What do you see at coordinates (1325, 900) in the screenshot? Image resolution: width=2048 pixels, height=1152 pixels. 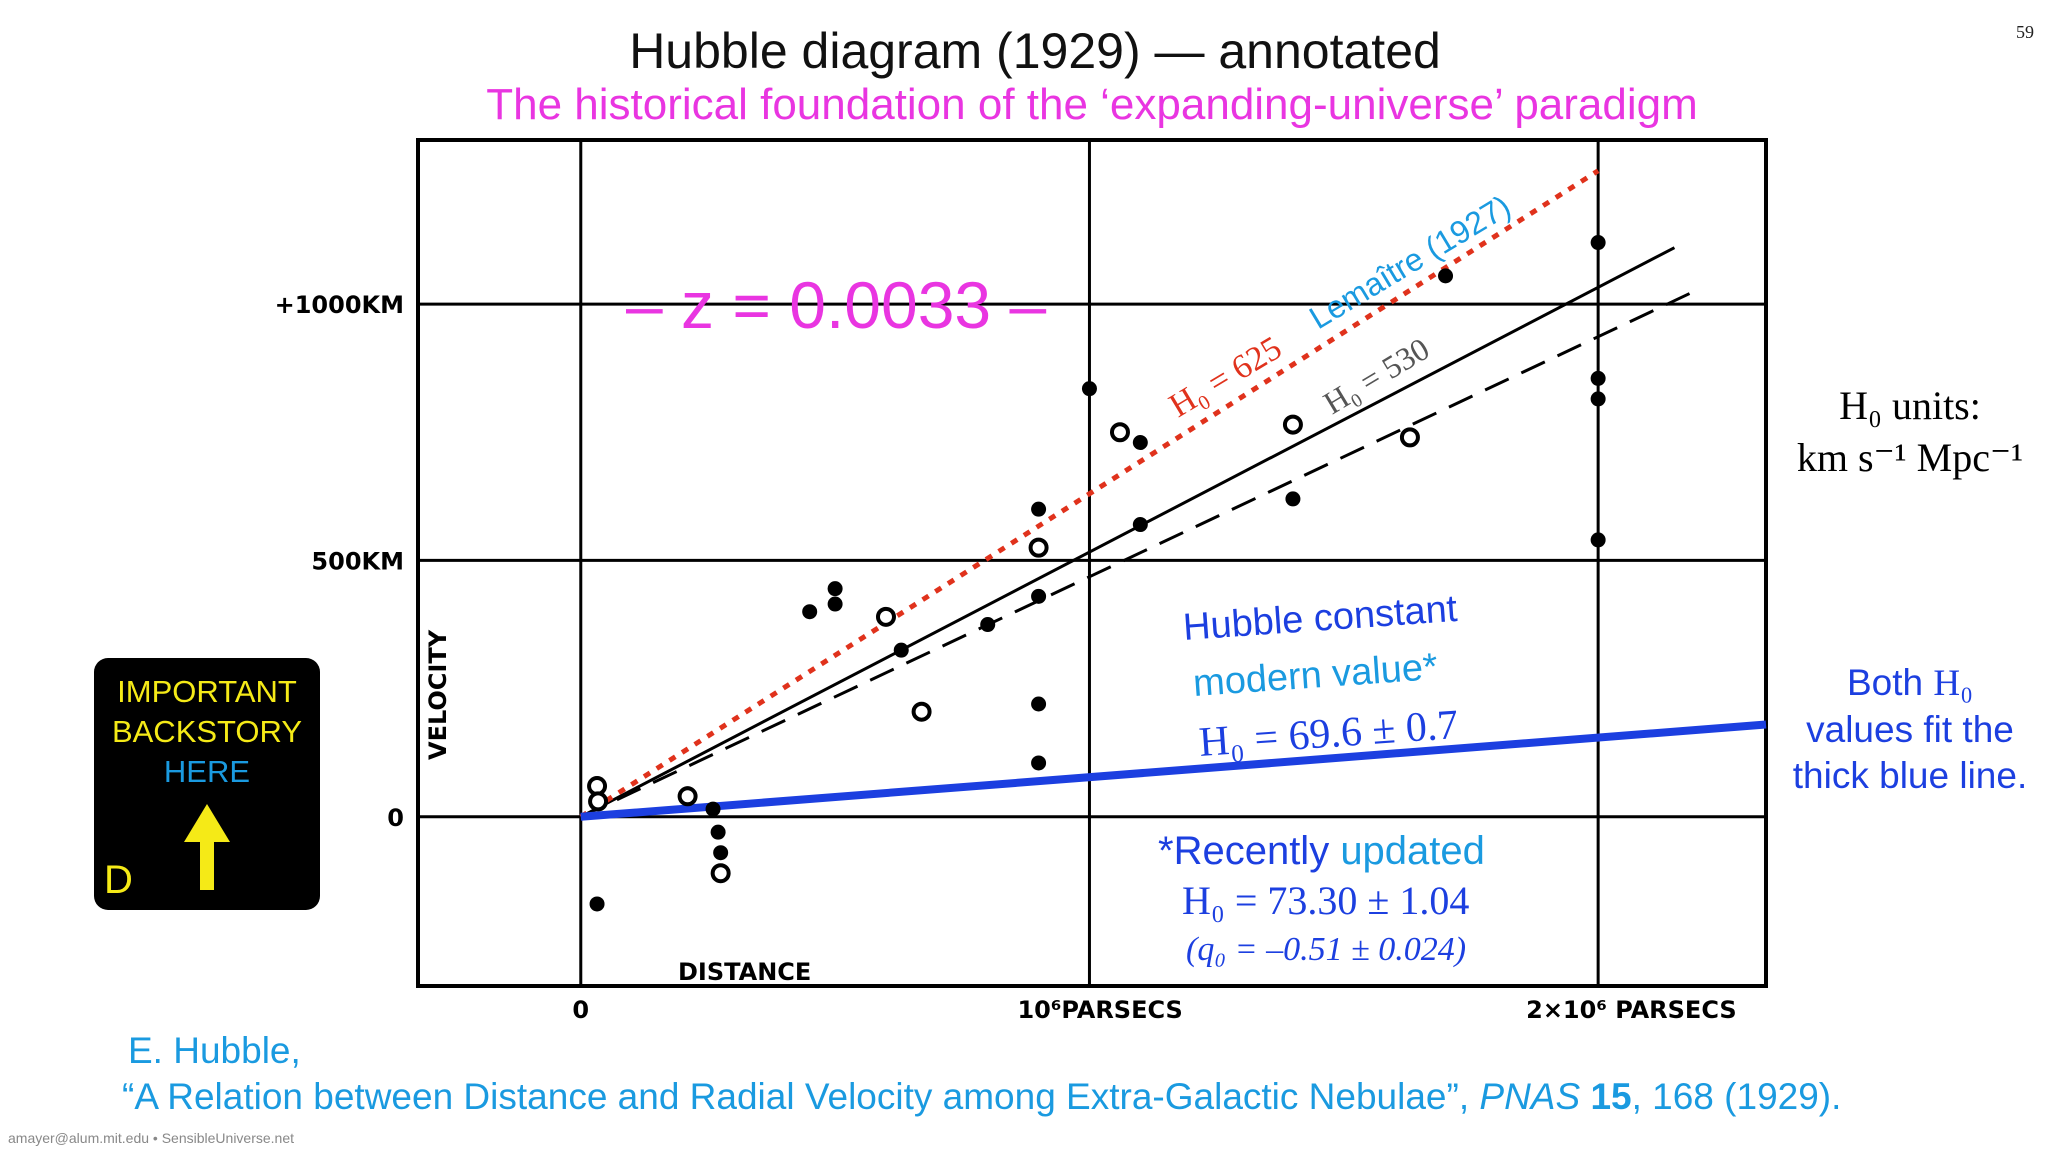 I see `updated-h0-value: H₀ = 73.30 ± 1.04` at bounding box center [1325, 900].